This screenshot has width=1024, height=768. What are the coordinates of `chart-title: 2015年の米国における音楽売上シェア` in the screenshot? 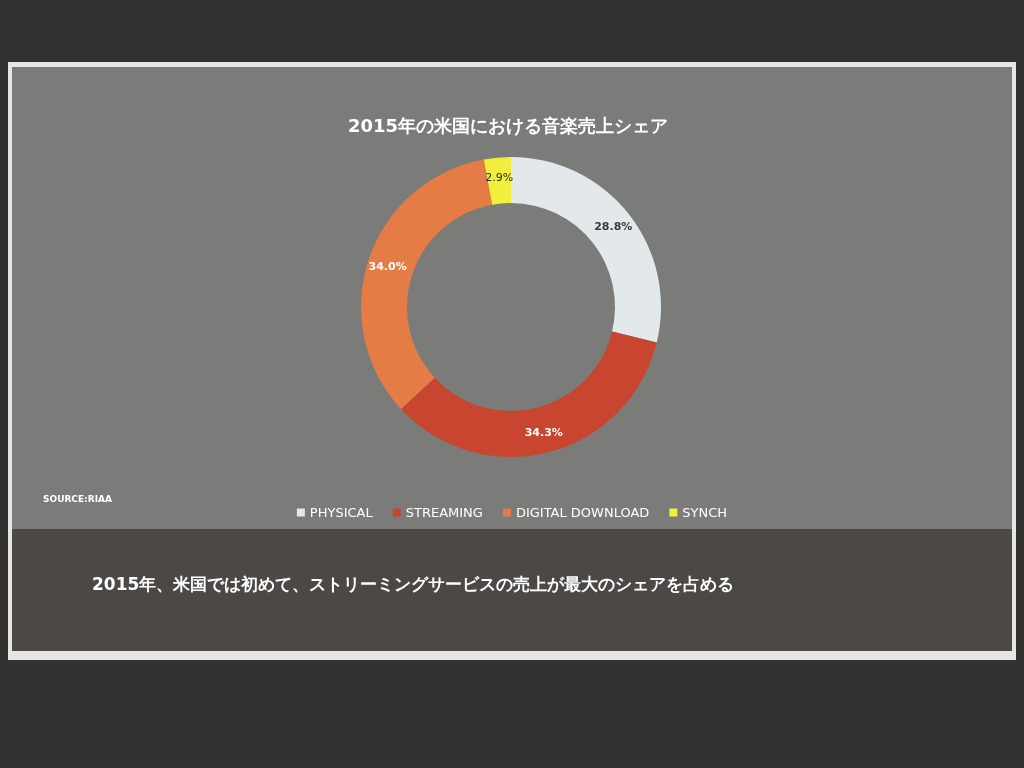 It's located at (508, 125).